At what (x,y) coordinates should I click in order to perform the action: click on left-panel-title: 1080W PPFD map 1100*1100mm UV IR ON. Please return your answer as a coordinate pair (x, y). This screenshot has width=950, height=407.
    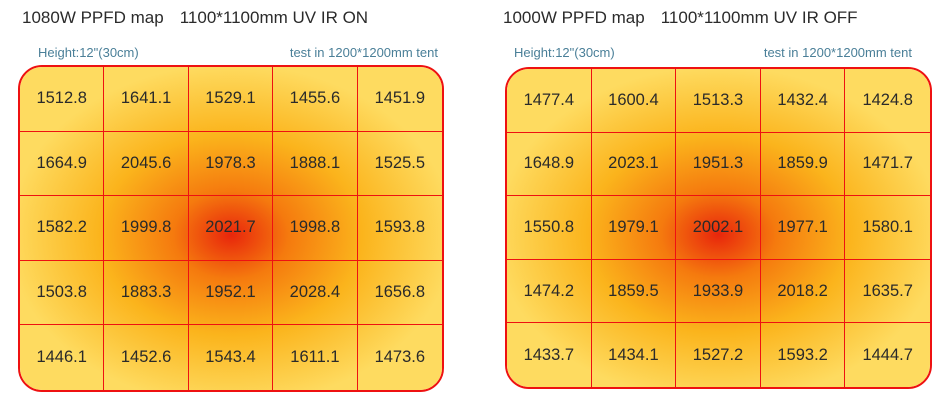
    Looking at the image, I should click on (195, 18).